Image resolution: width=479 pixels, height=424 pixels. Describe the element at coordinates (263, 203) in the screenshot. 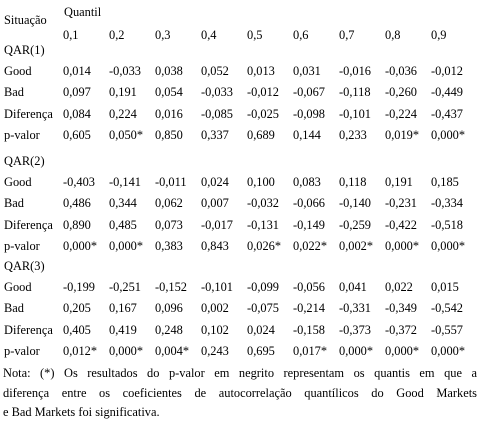

I see `table-cell: -0,032` at that location.